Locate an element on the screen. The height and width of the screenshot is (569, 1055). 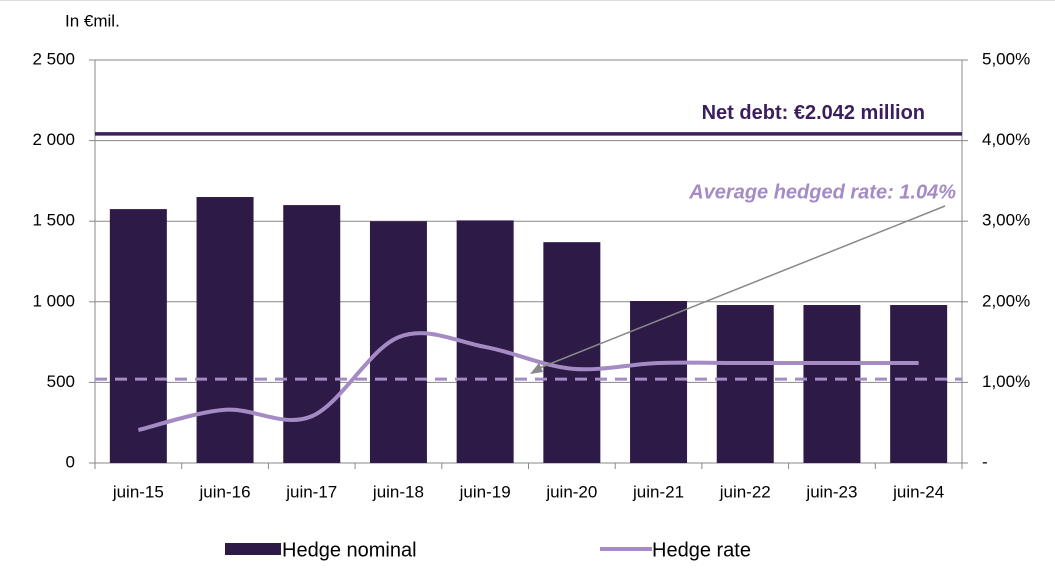
x-tick-label: juin-17 is located at coordinates (311, 491).